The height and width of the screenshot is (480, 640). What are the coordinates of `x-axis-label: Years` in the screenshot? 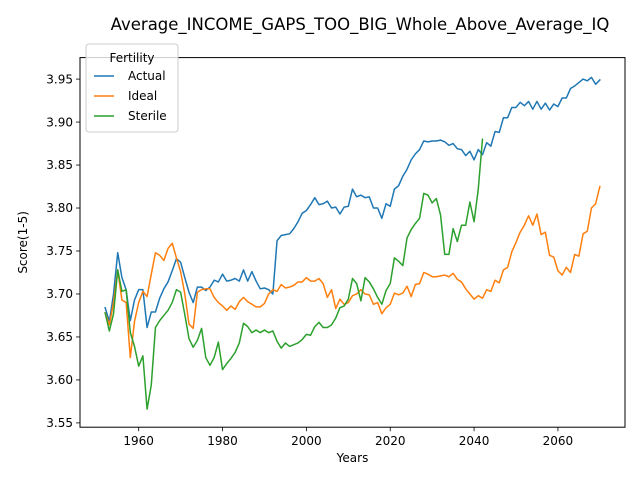 It's located at (352, 458).